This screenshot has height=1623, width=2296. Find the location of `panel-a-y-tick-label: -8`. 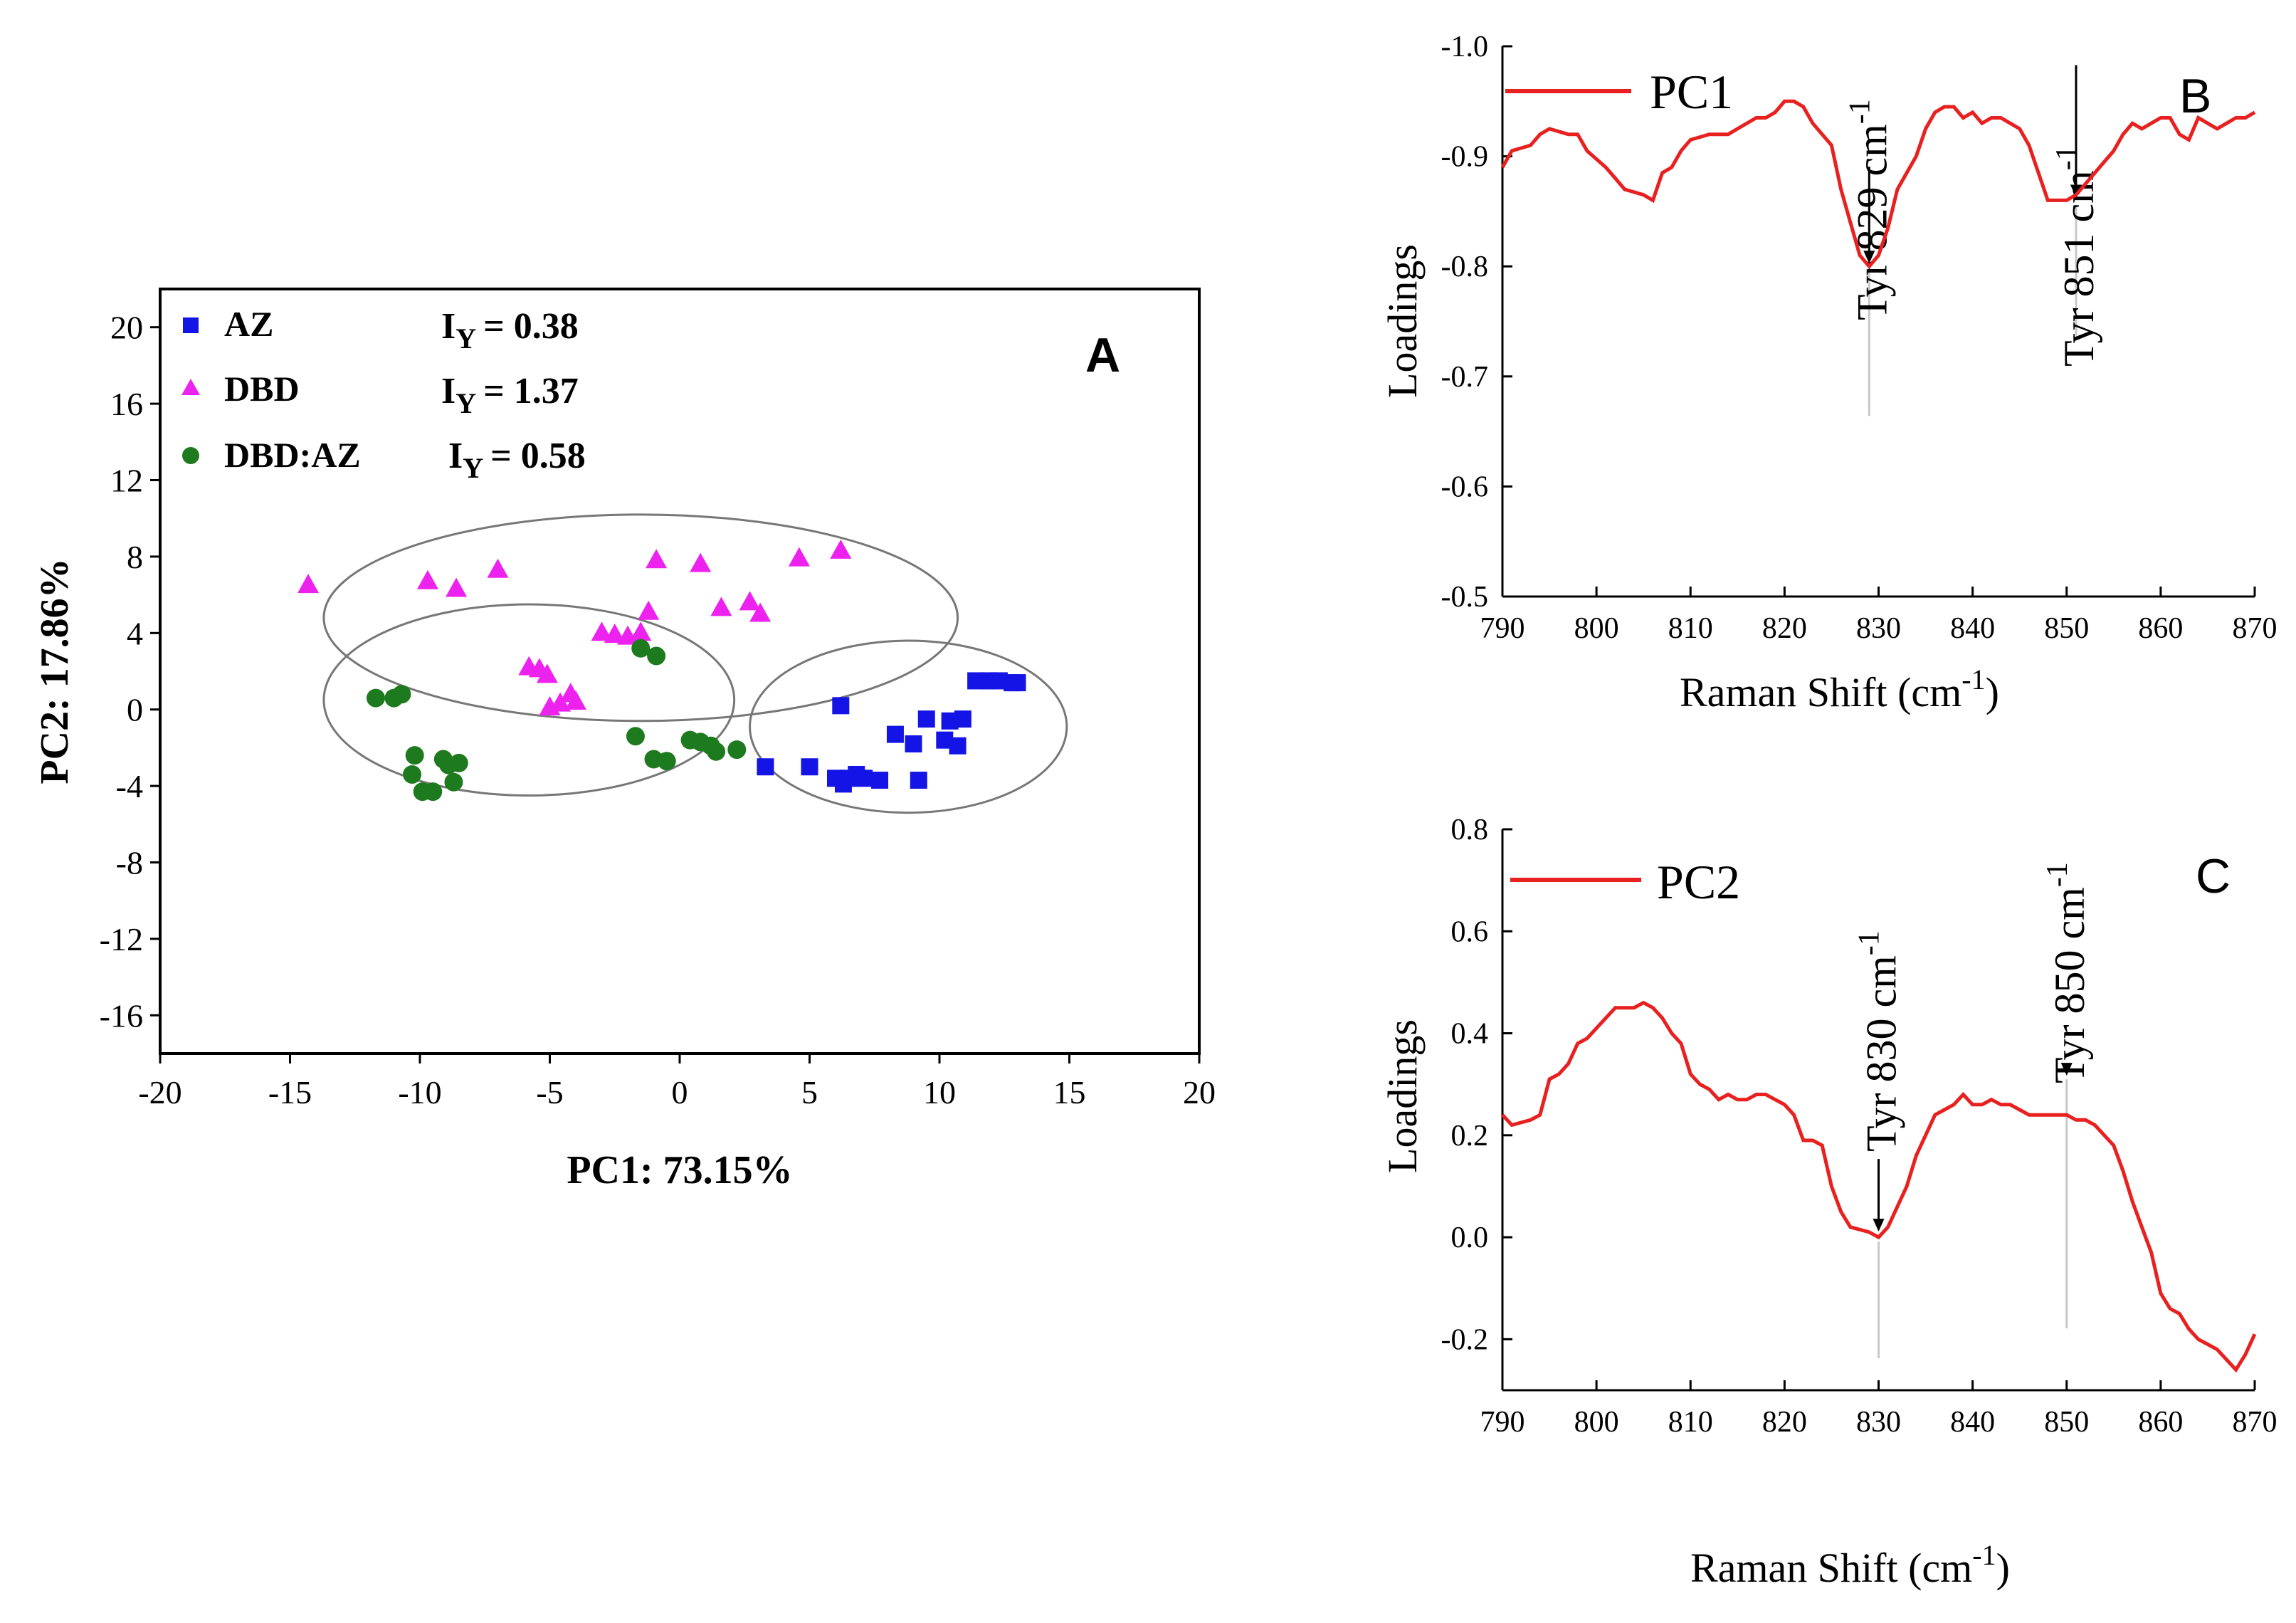

panel-a-y-tick-label: -8 is located at coordinates (129, 863).